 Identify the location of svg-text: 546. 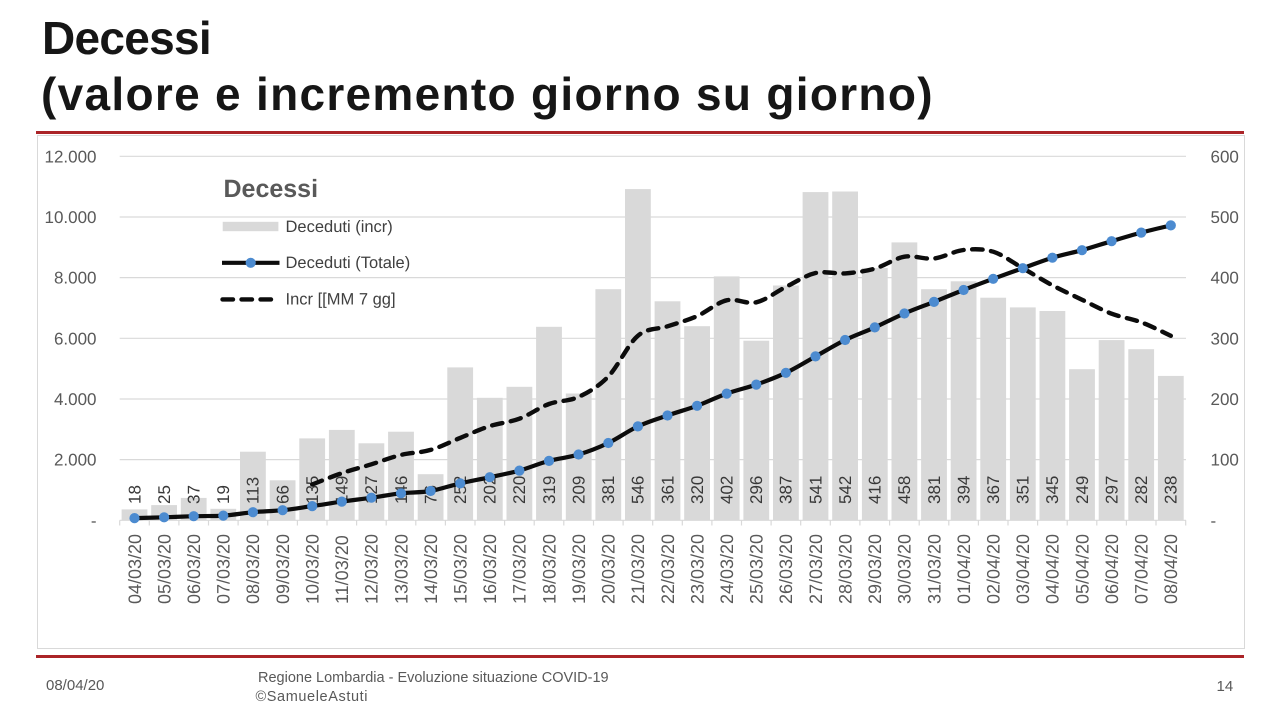
(638, 490).